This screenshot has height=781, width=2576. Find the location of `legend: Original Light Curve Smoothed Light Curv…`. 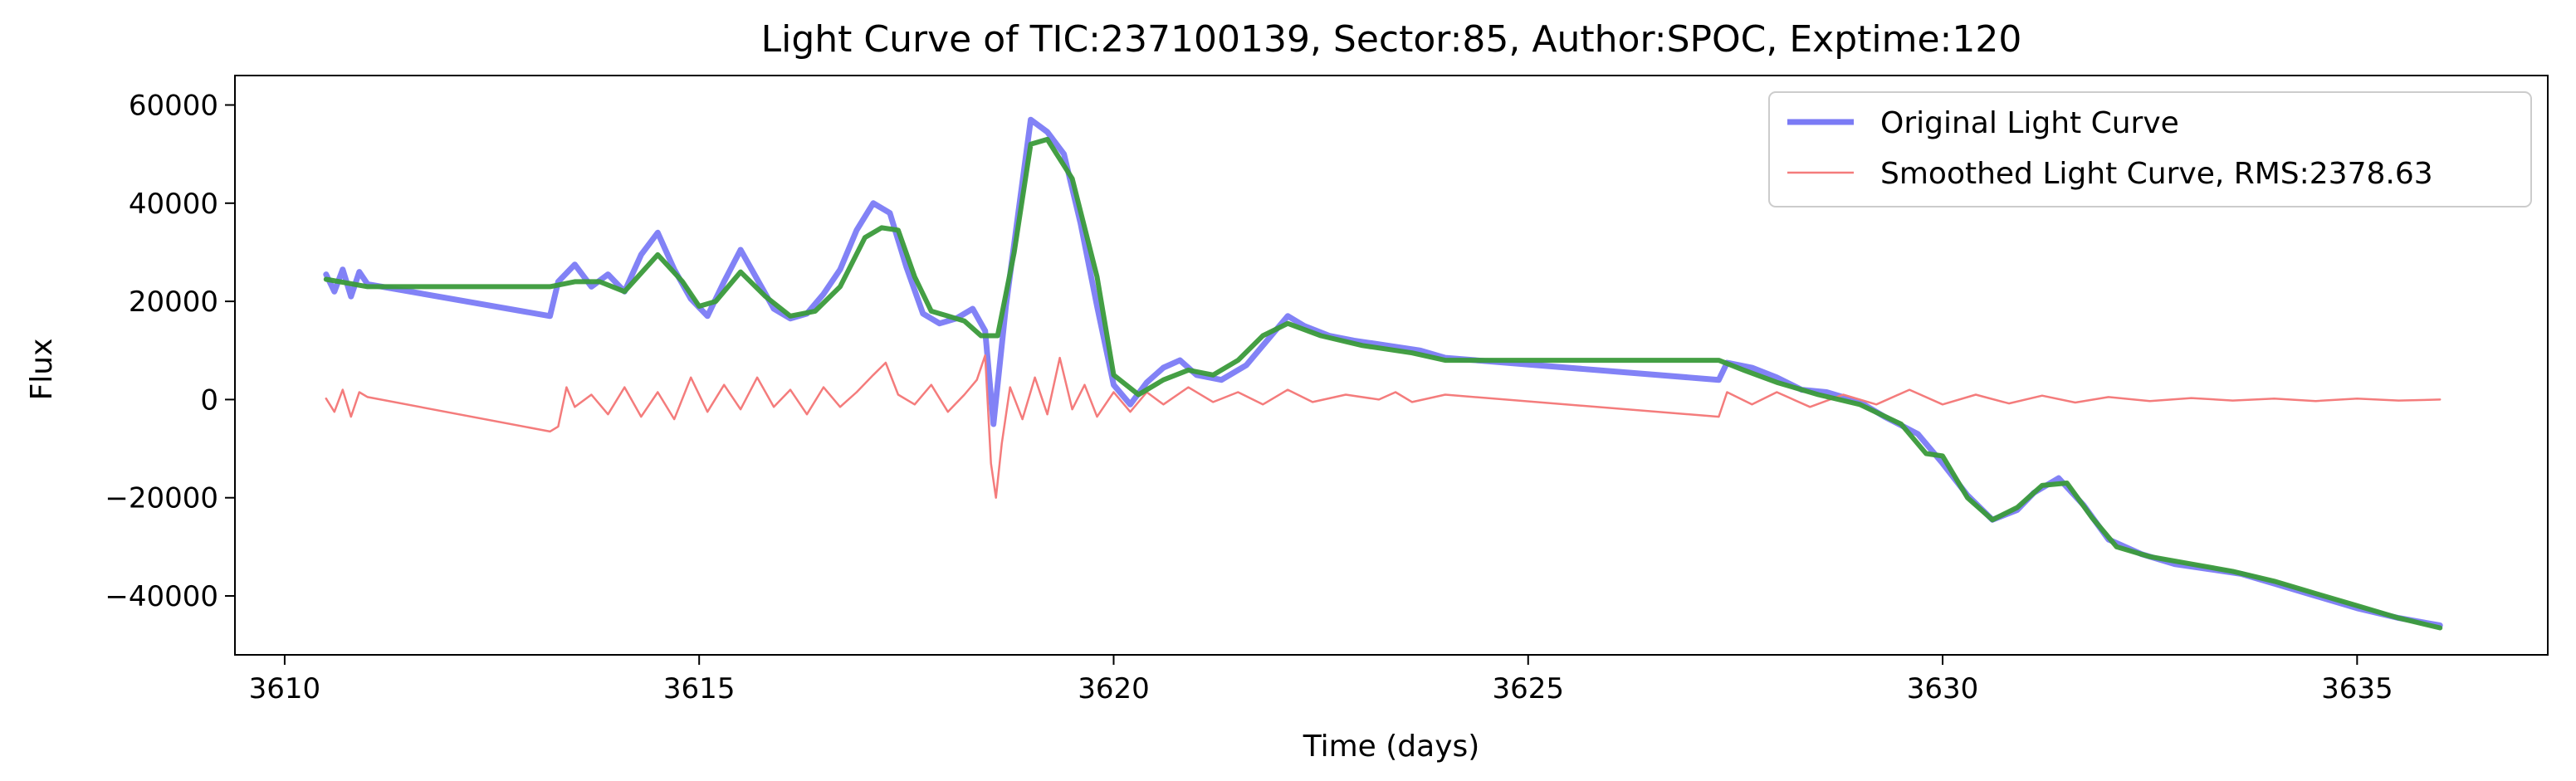

legend: Original Light Curve Smoothed Light Curv… is located at coordinates (2150, 149).